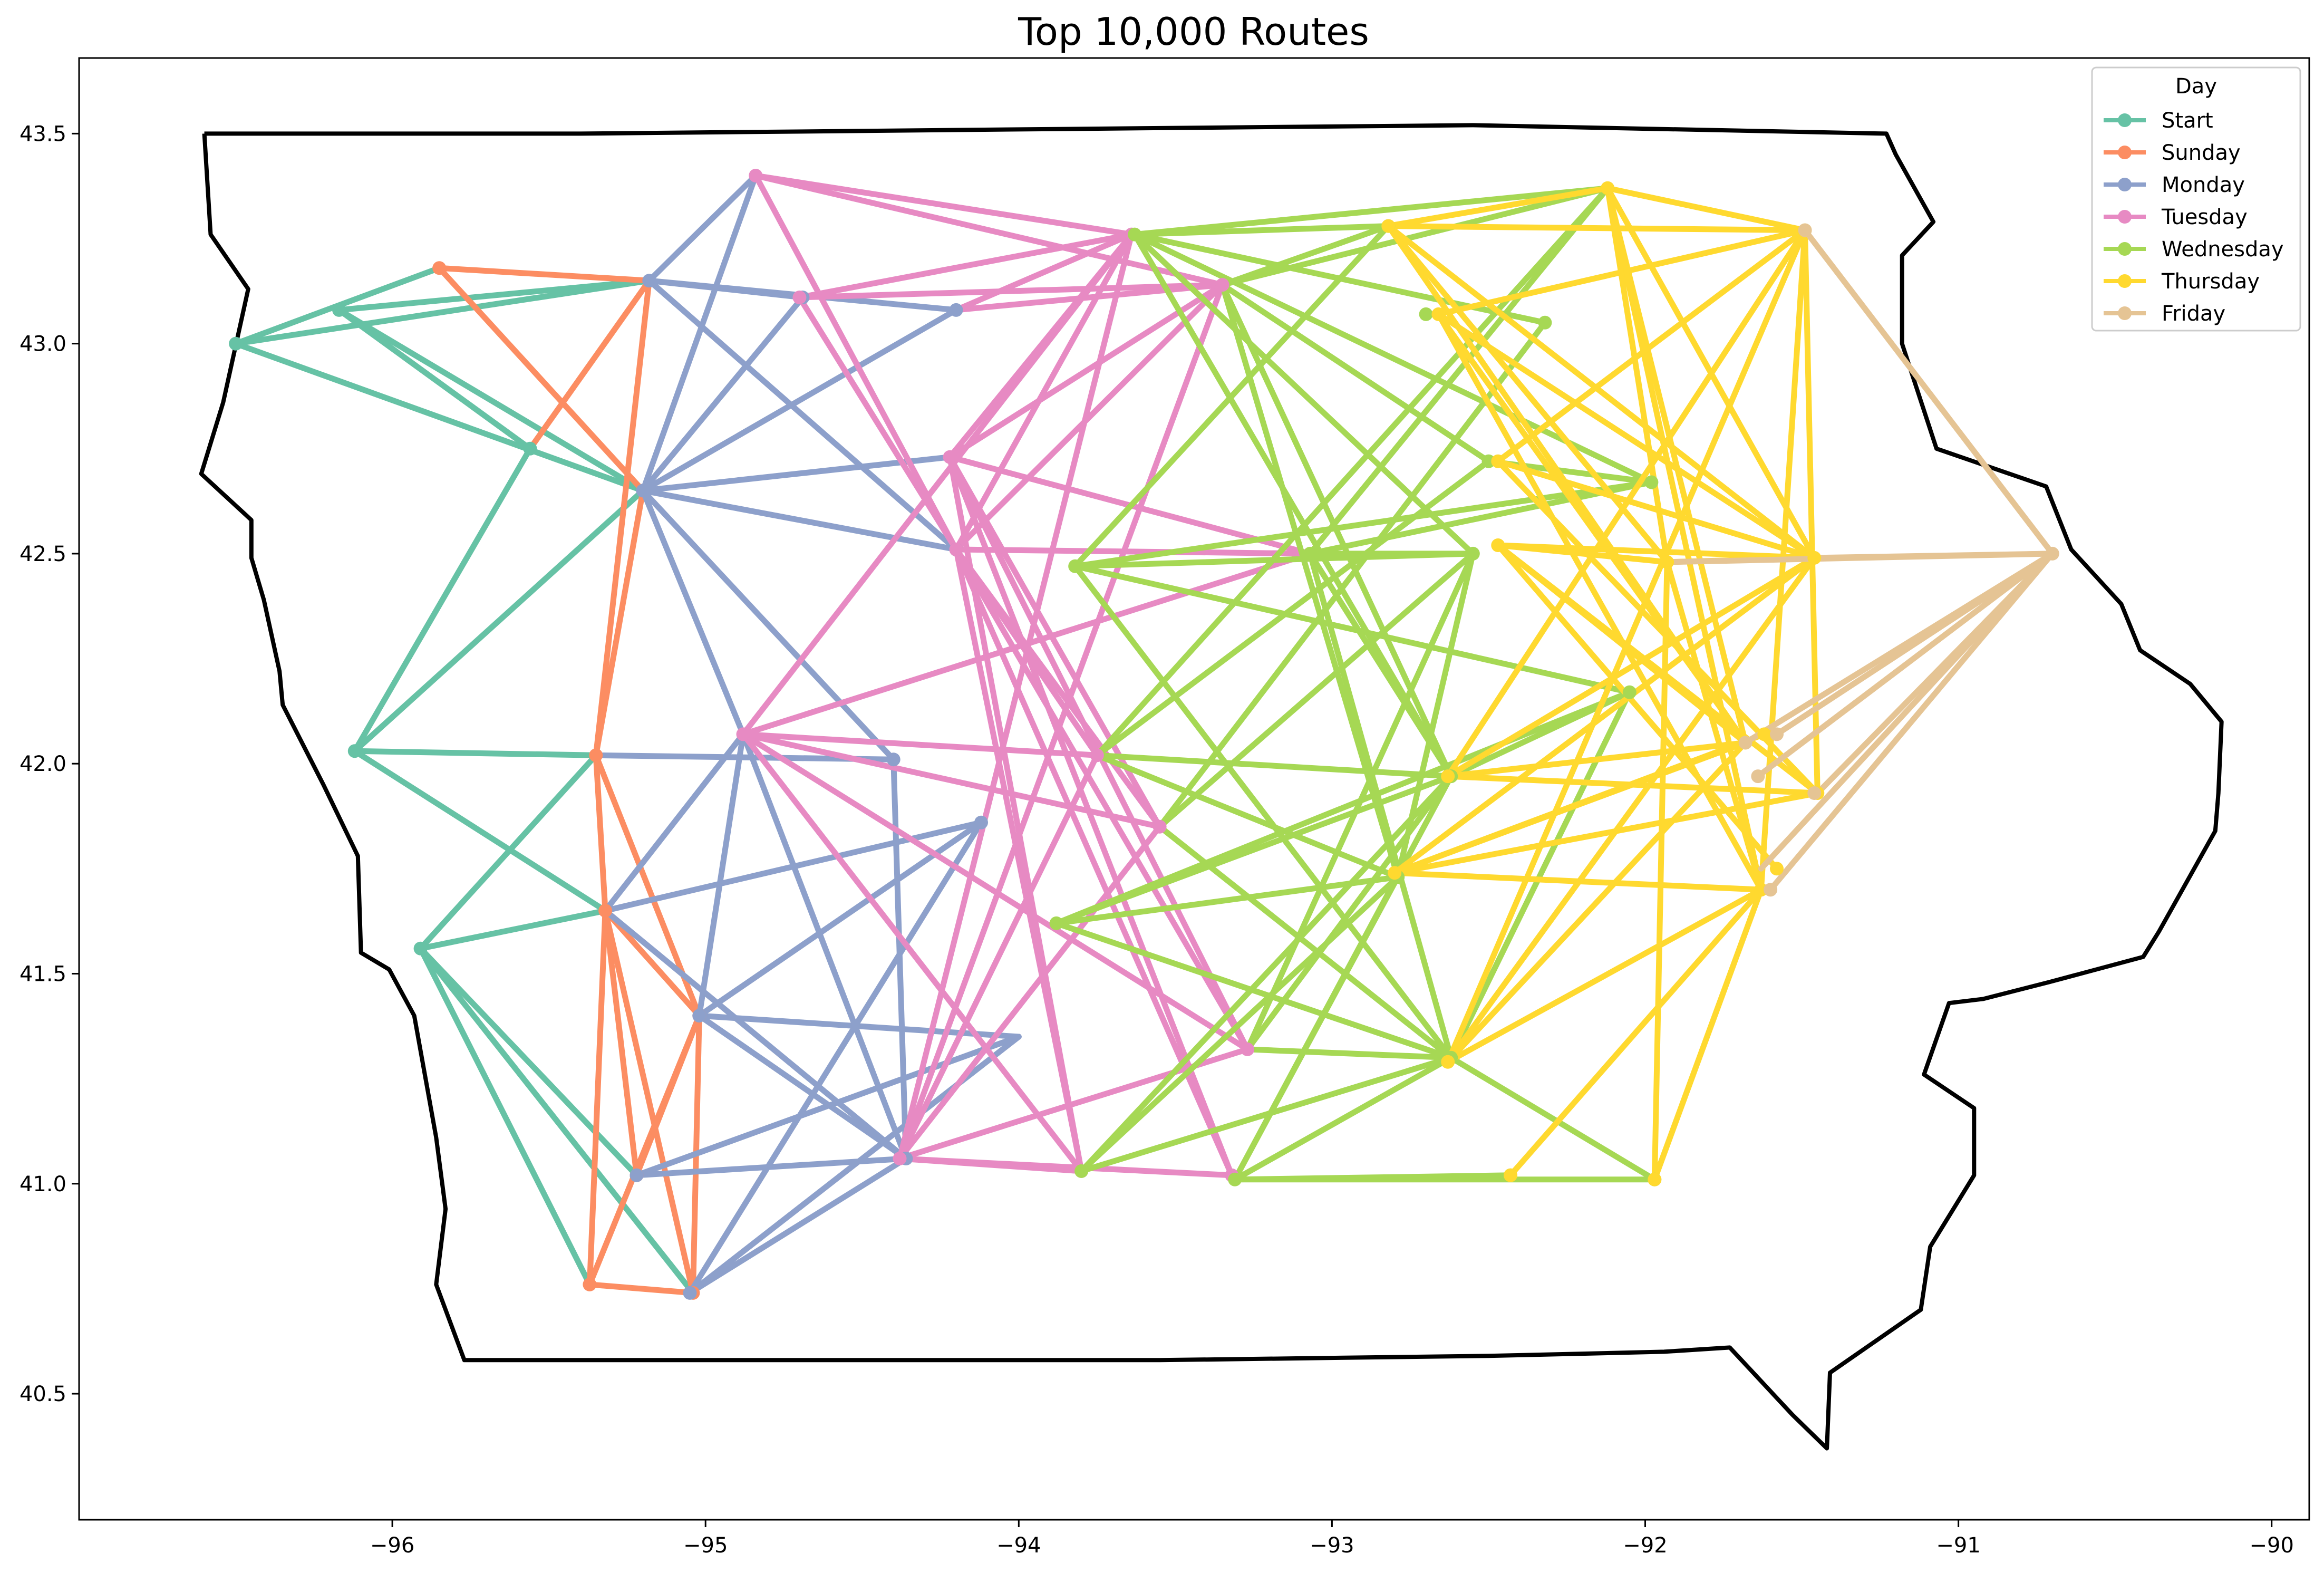  I want to click on legend-marker-tuesday, so click(2125, 217).